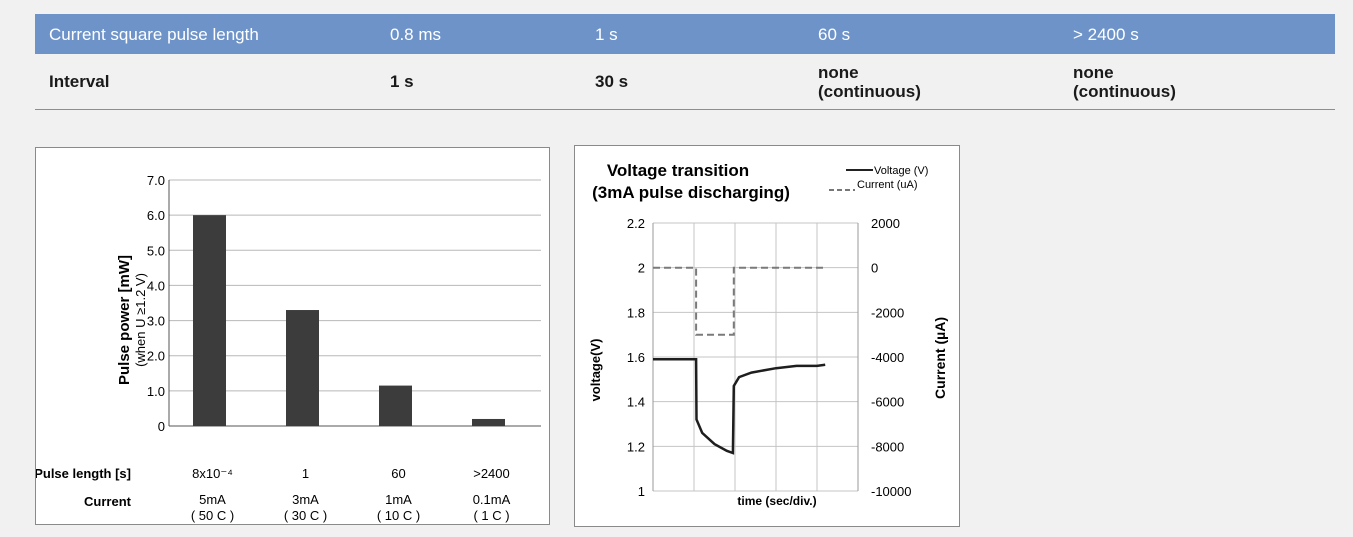 This screenshot has width=1353, height=537. I want to click on x-category-label: 8x10⁻⁴, so click(212, 473).